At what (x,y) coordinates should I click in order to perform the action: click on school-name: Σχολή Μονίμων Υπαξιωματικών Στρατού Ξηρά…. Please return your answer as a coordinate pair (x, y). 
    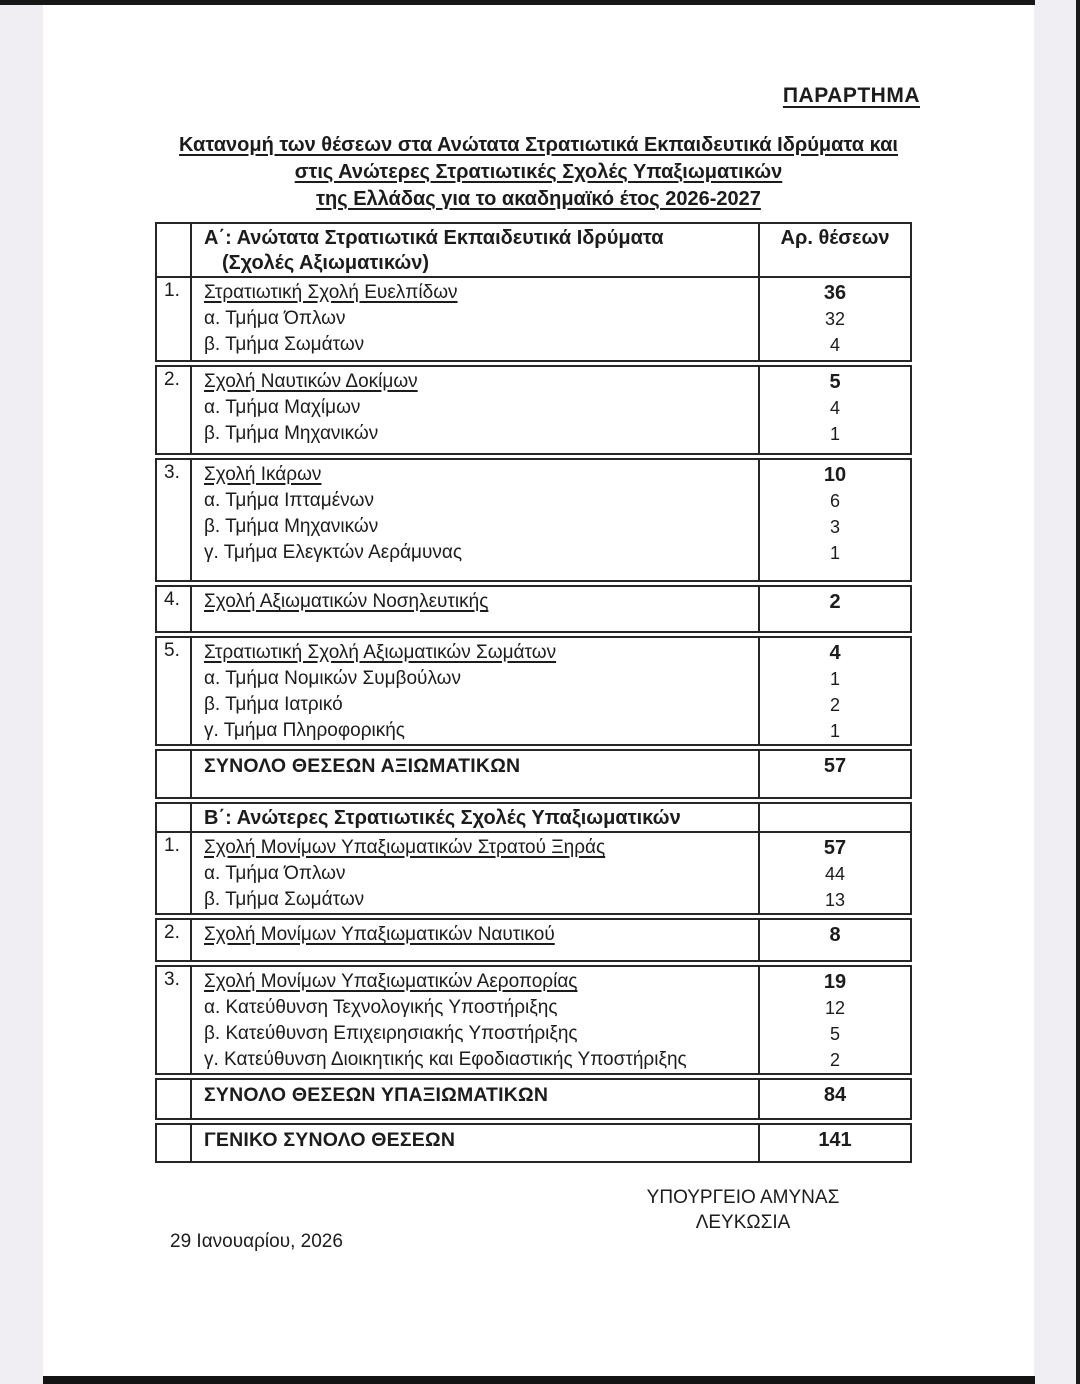
    Looking at the image, I should click on (405, 847).